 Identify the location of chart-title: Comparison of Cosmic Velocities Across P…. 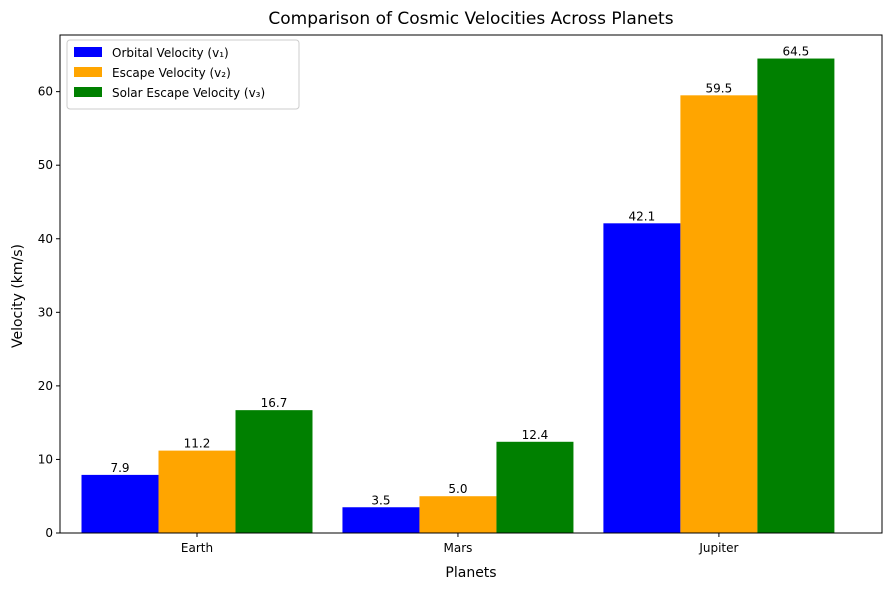
(470, 19).